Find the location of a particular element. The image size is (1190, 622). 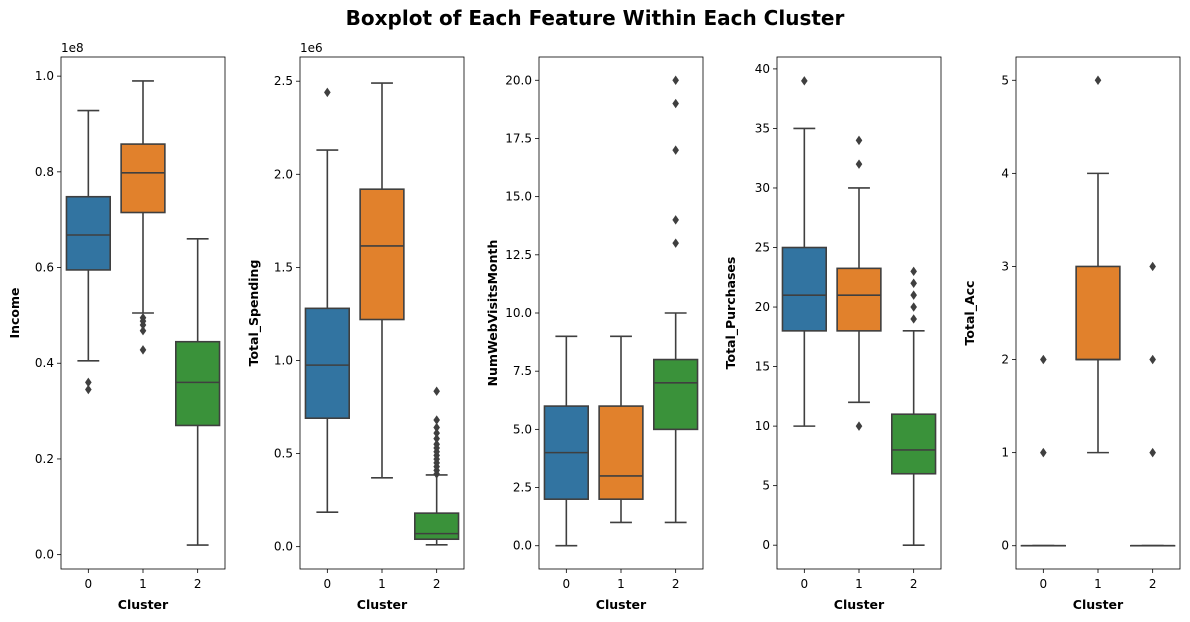

y-axis-label: NumWebVisitsMonth is located at coordinates (492, 313).